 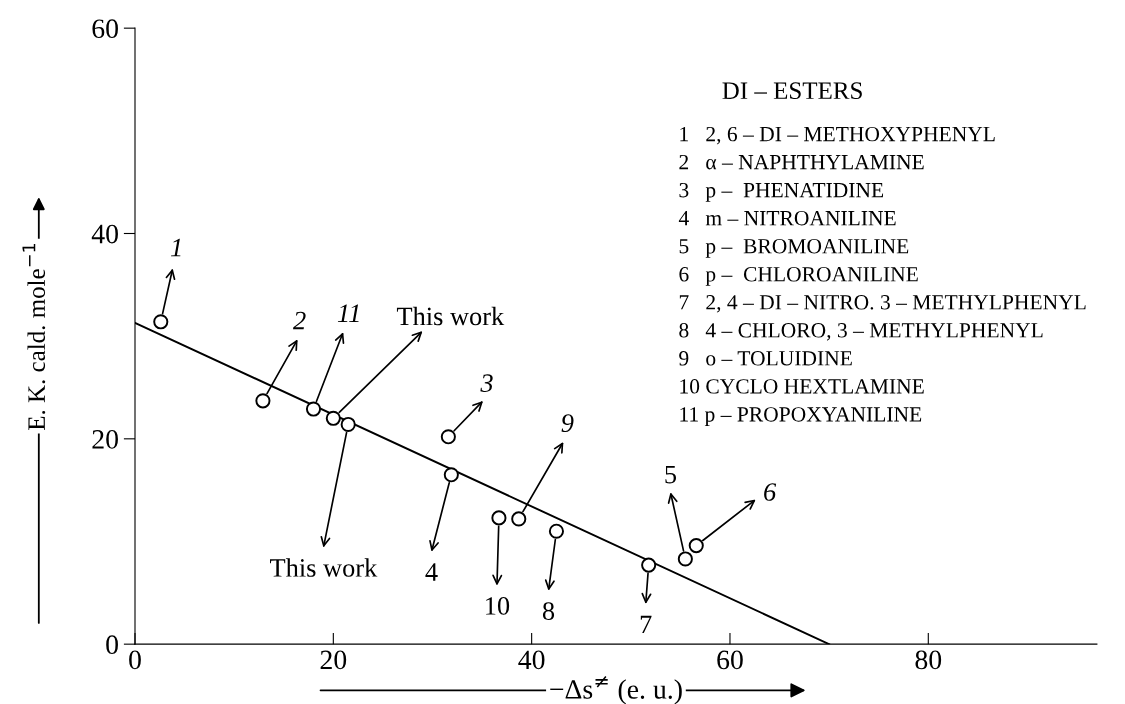 I want to click on annotation: 4 m – NITROANILINE, so click(x=787, y=218).